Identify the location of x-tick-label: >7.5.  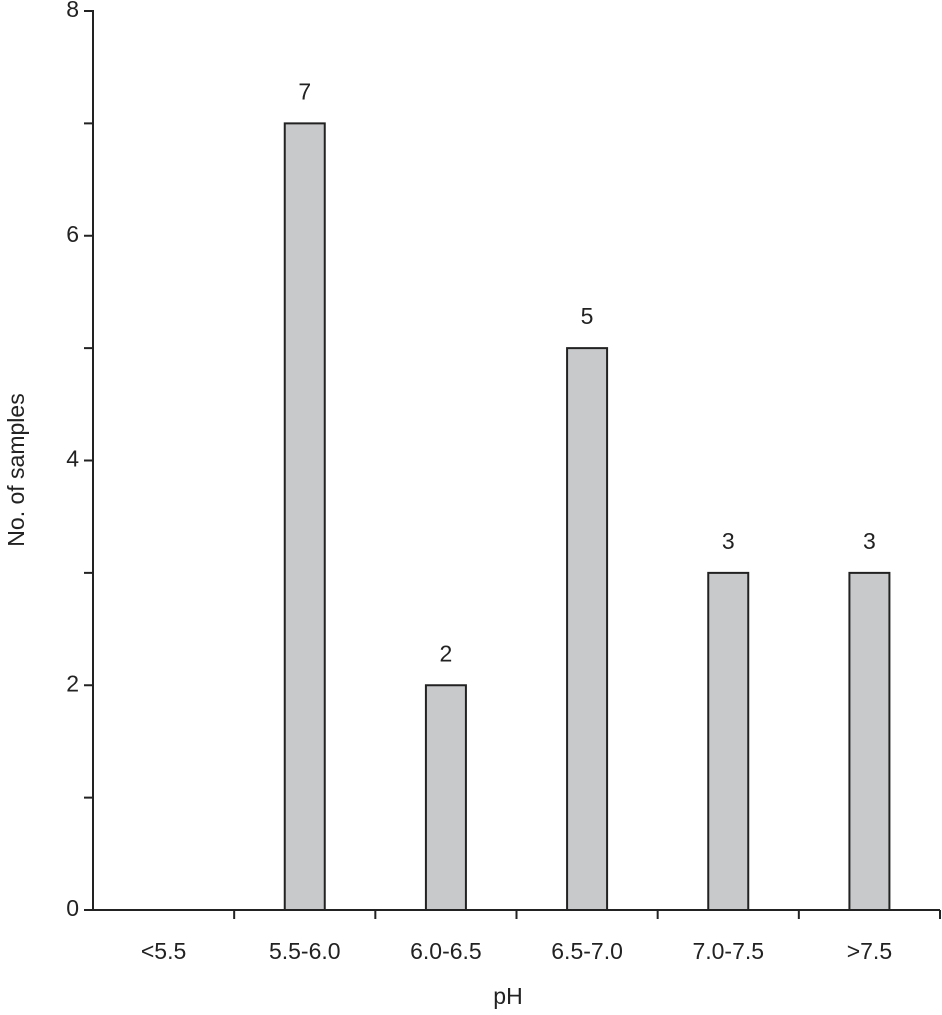
(869, 951).